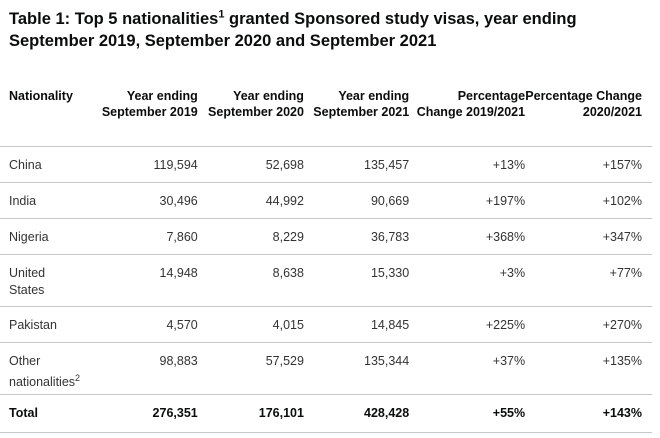 The height and width of the screenshot is (438, 660). What do you see at coordinates (467, 164) in the screenshot?
I see `change-2019-2021: +13%` at bounding box center [467, 164].